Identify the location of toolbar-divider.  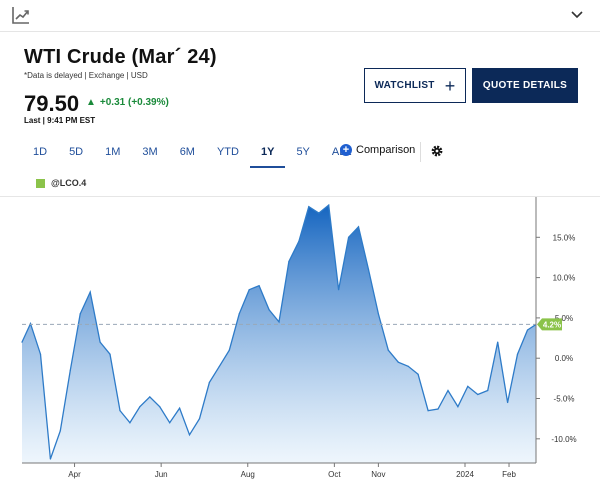
(420, 152).